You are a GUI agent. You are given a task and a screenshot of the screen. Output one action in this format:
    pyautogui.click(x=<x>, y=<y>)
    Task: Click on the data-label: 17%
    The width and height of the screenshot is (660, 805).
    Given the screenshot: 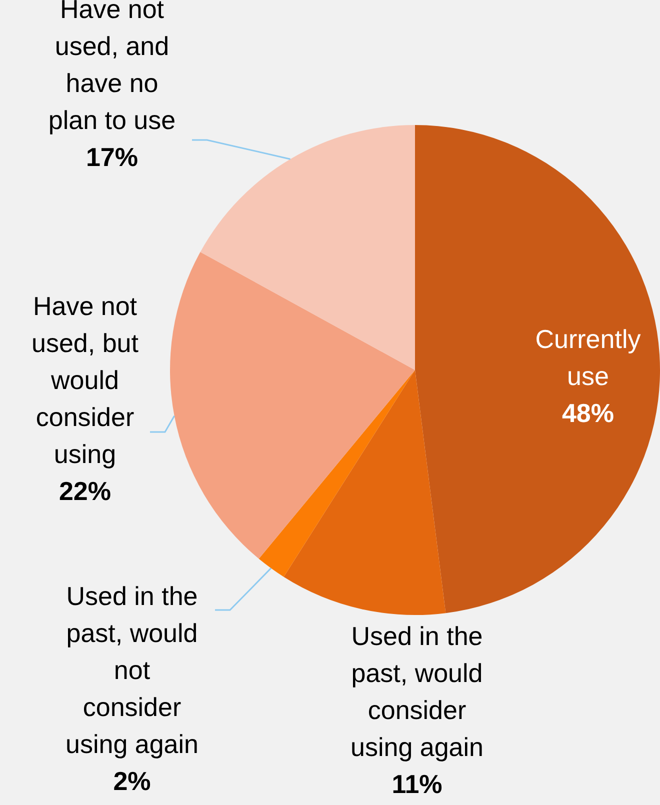 What is the action you would take?
    pyautogui.click(x=112, y=157)
    